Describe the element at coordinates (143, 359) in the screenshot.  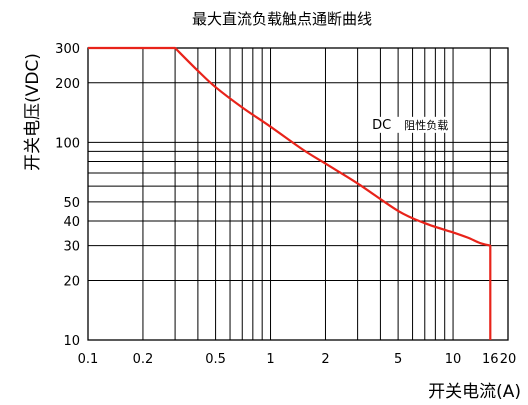
I see `x-tick-label: 0.2` at that location.